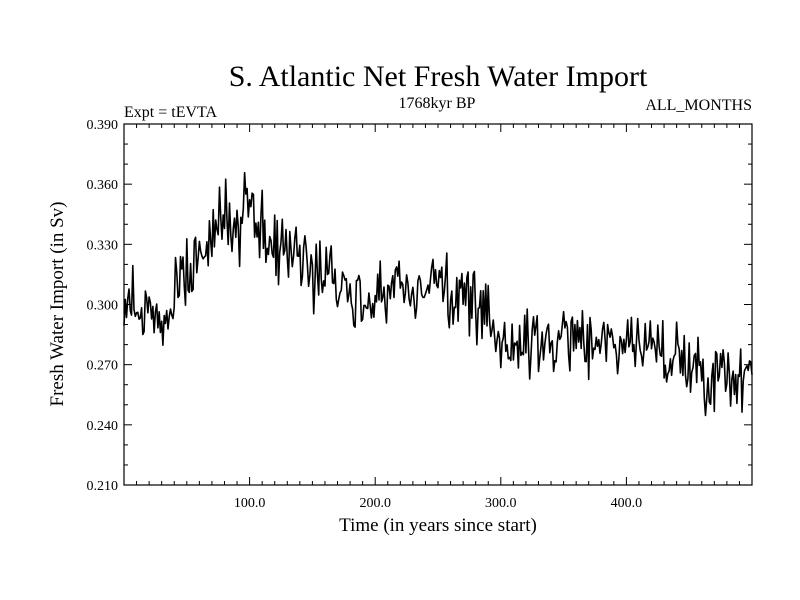 The width and height of the screenshot is (800, 600). I want to click on y-tick-label: 0.360, so click(103, 185).